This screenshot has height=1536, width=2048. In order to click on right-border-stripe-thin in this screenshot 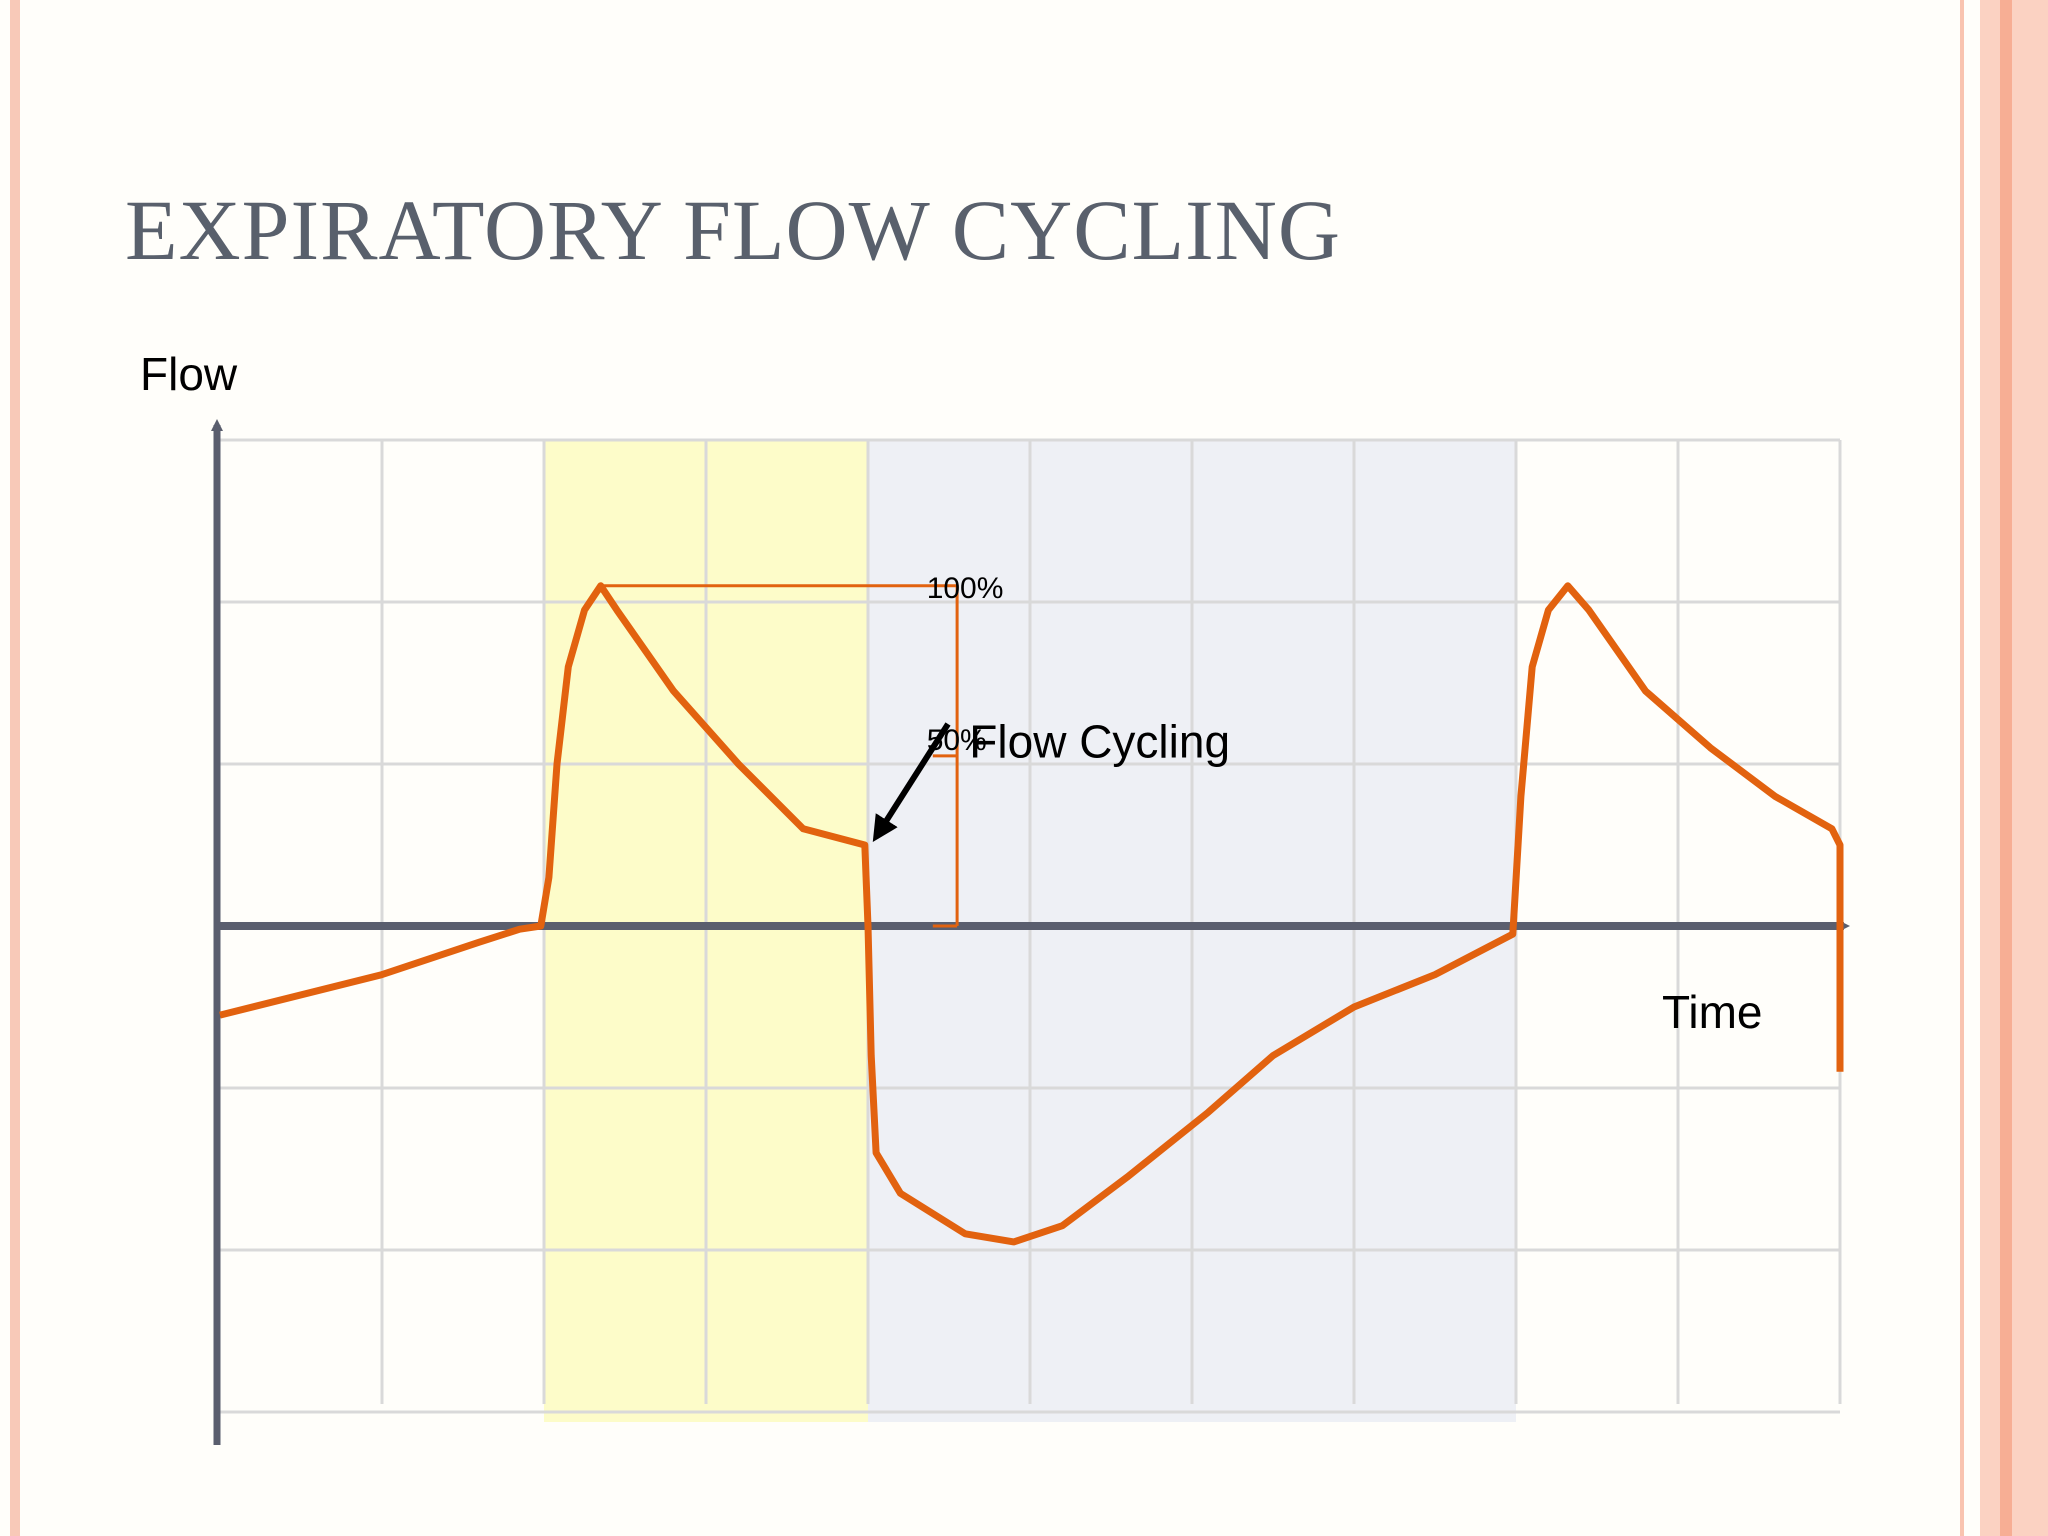, I will do `click(1962, 768)`.